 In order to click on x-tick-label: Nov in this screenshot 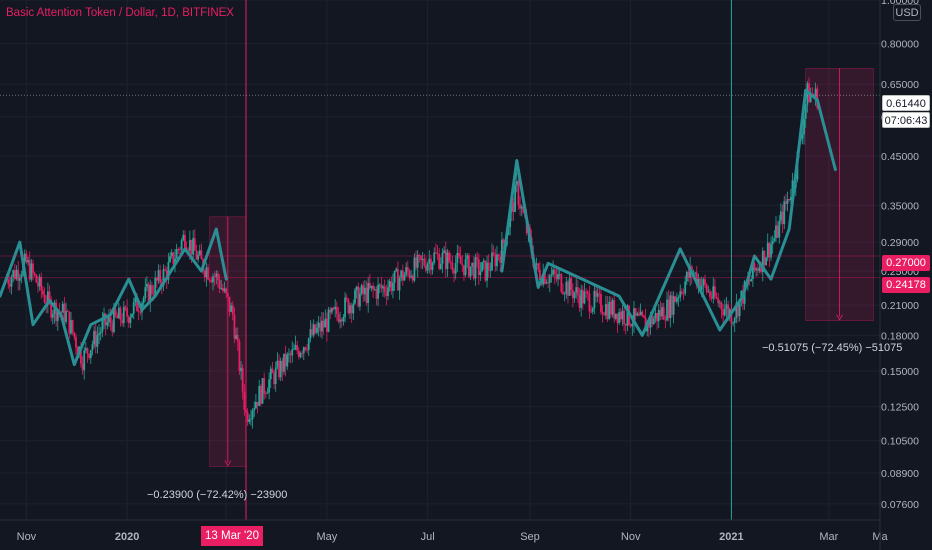, I will do `click(631, 537)`.